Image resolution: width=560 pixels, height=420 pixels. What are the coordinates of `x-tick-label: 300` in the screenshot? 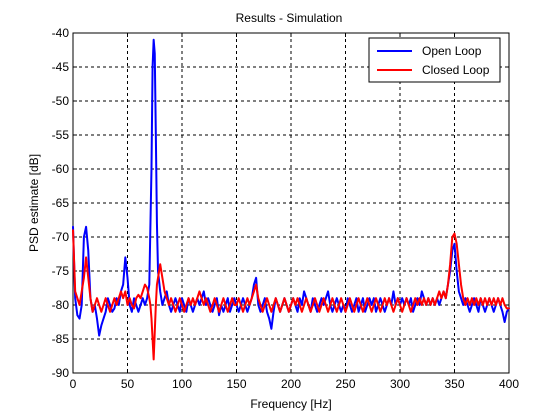 It's located at (400, 384).